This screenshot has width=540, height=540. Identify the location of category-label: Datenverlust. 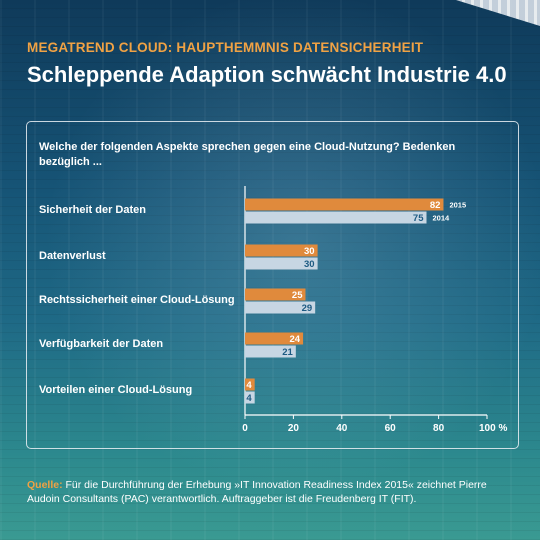
(72, 256).